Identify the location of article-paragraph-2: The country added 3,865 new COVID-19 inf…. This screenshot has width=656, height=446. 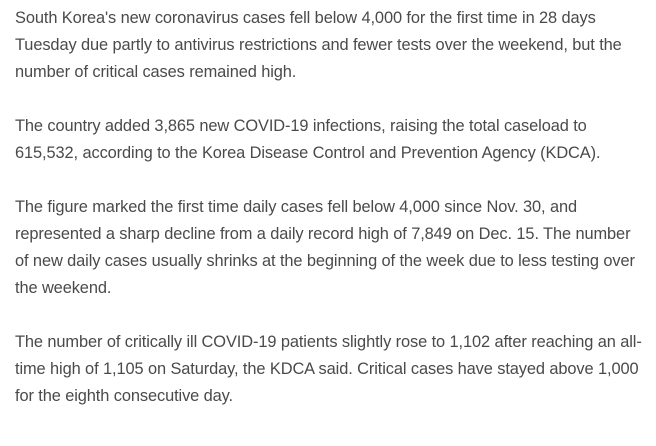
(308, 139).